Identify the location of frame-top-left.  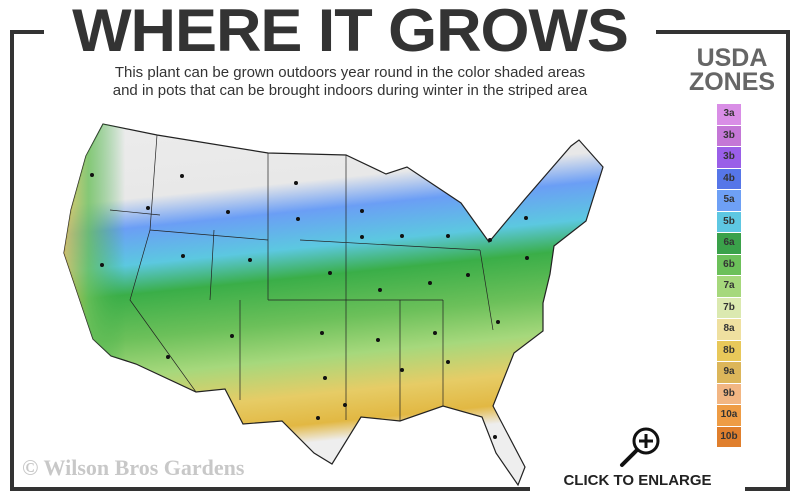
(27, 32).